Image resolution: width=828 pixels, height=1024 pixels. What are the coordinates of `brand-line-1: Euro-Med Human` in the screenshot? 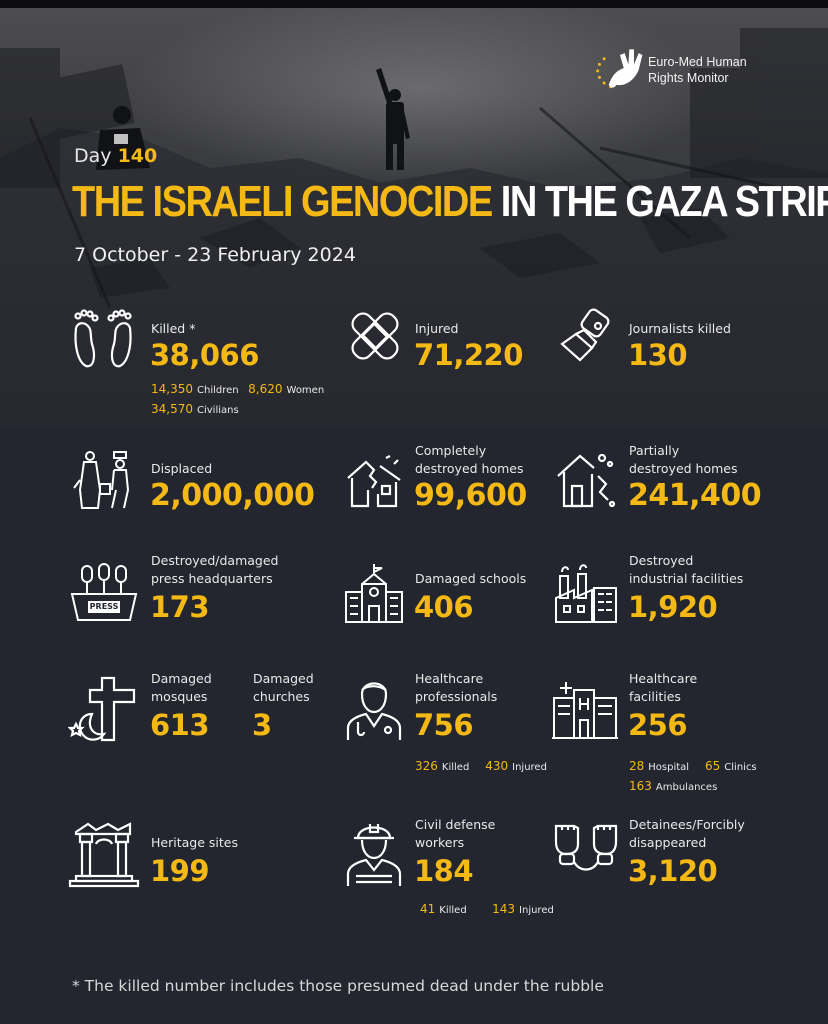 It's located at (697, 62).